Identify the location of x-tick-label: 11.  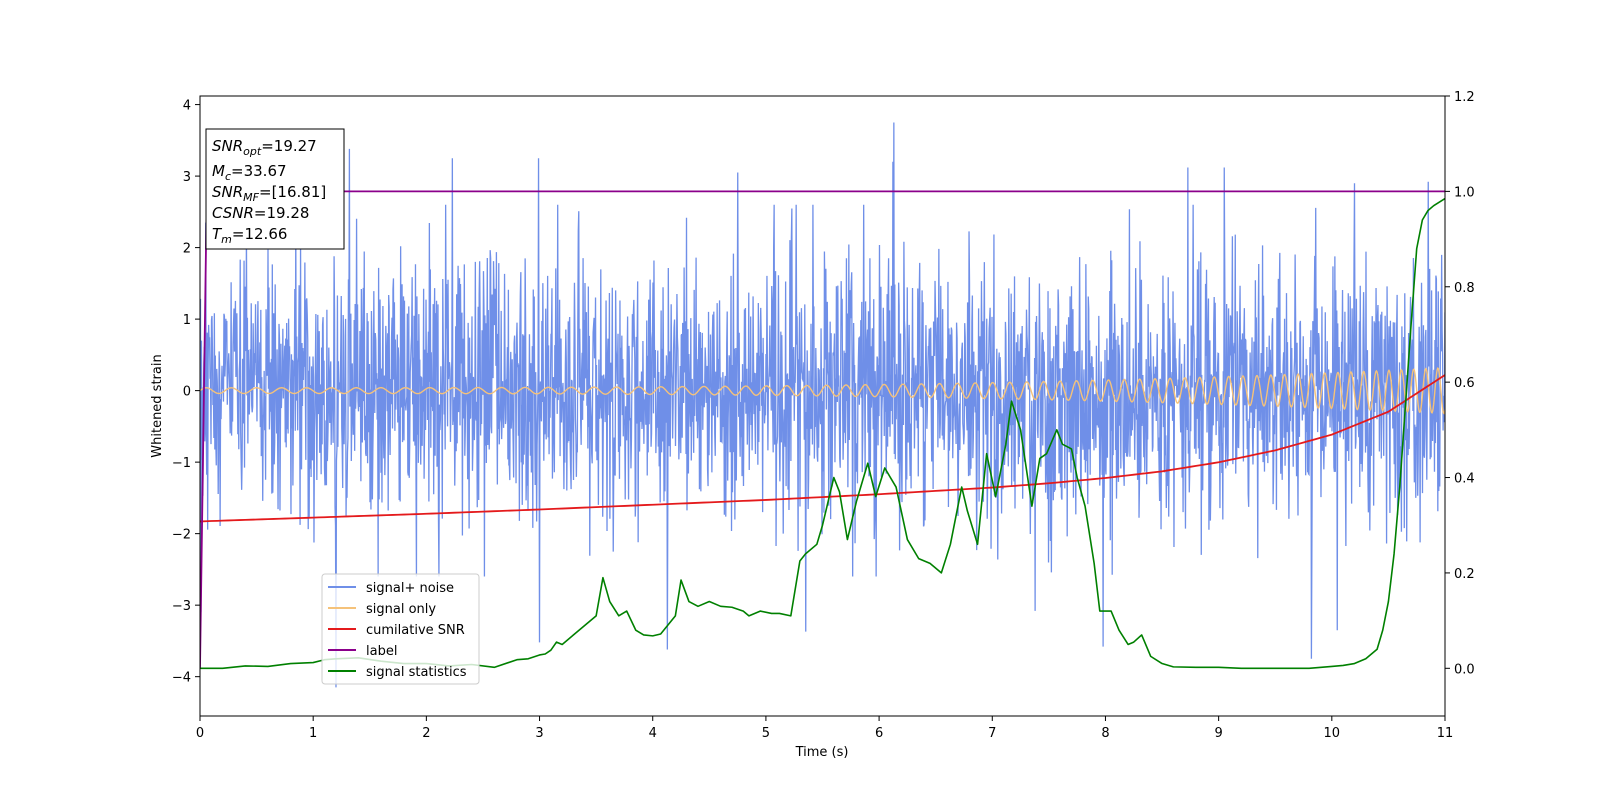
(1445, 733).